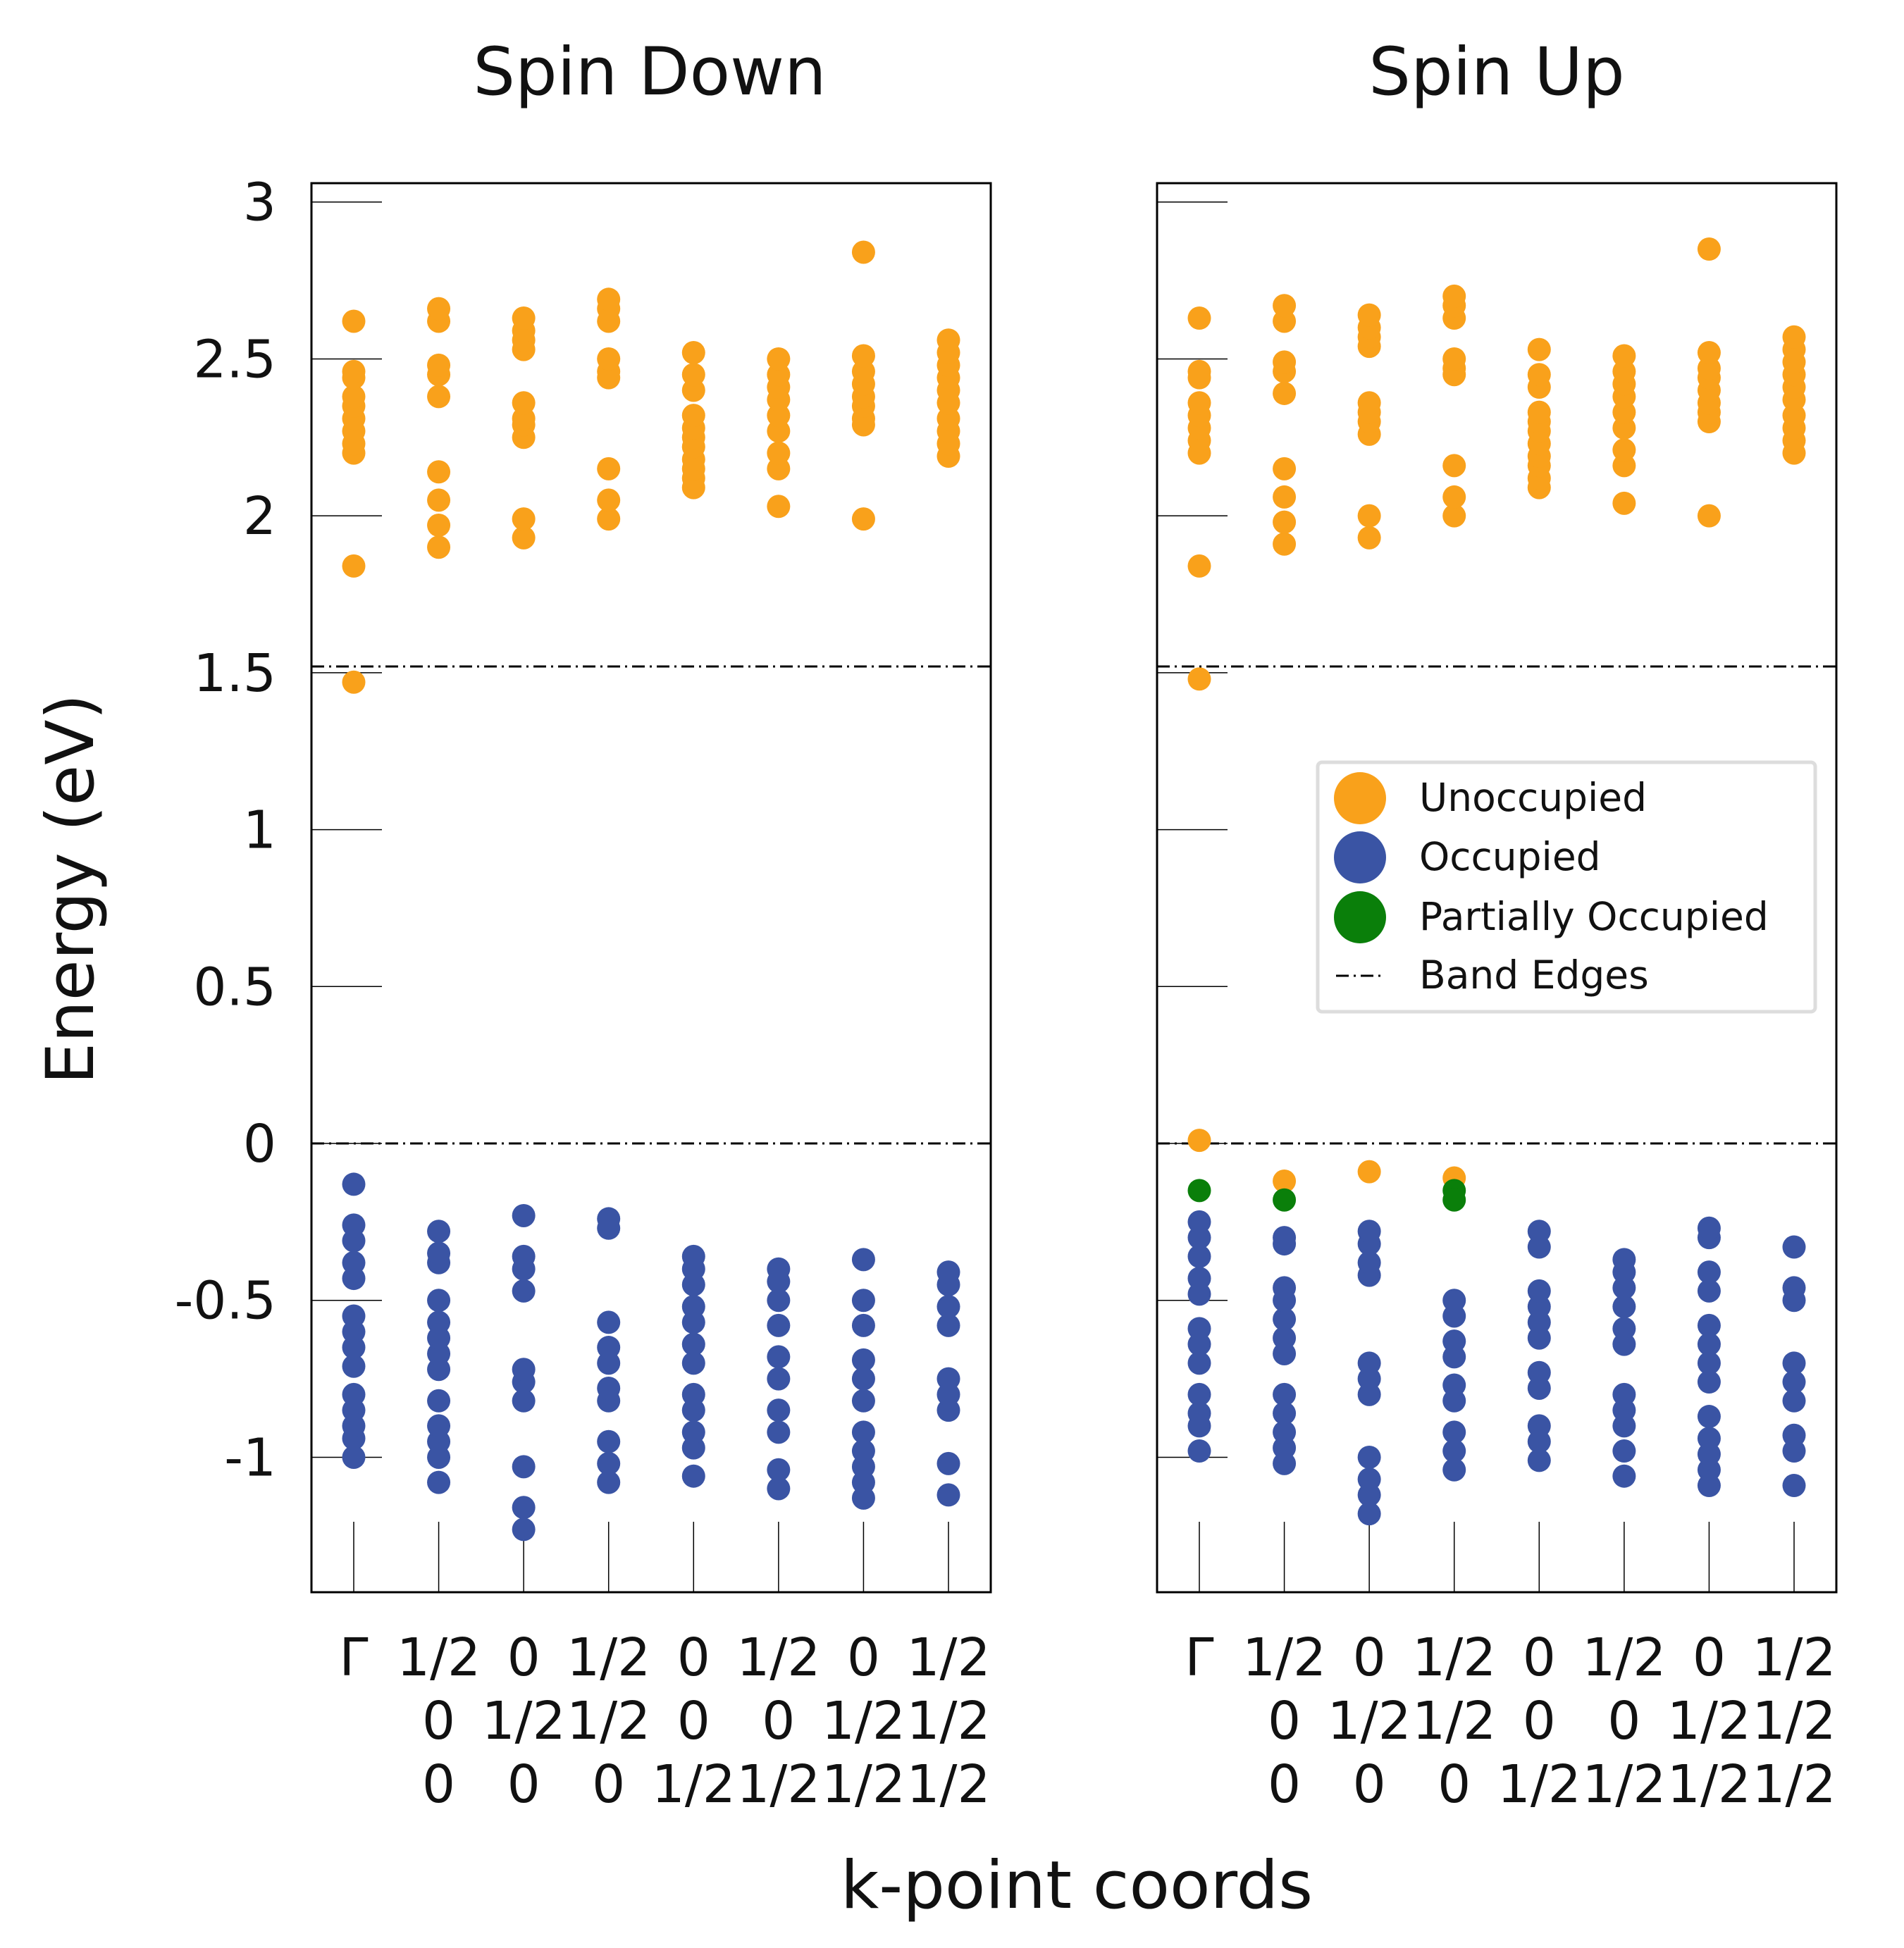 The width and height of the screenshot is (1904, 1948). What do you see at coordinates (1566, 887) in the screenshot?
I see `legend-box` at bounding box center [1566, 887].